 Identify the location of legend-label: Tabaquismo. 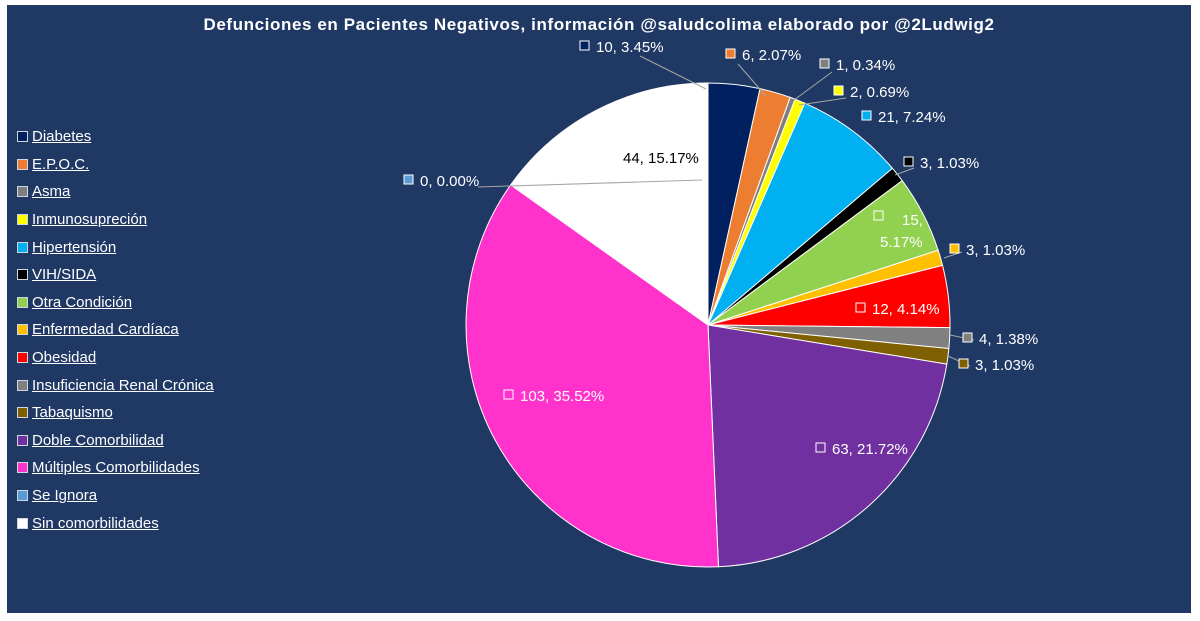
(72, 413).